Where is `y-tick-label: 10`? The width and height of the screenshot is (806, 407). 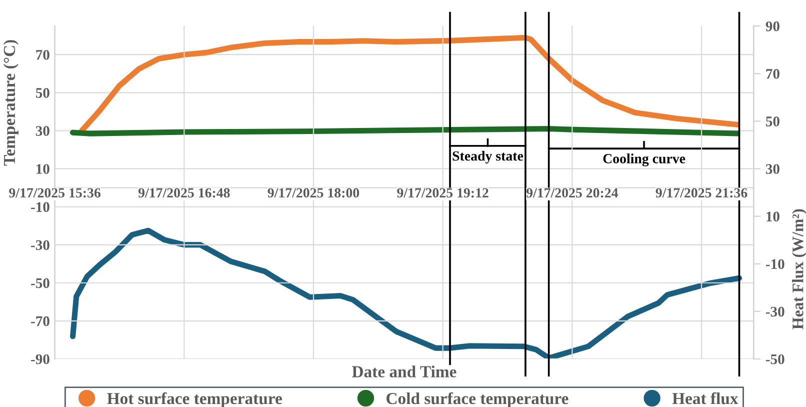
y-tick-label: 10 is located at coordinates (43, 169).